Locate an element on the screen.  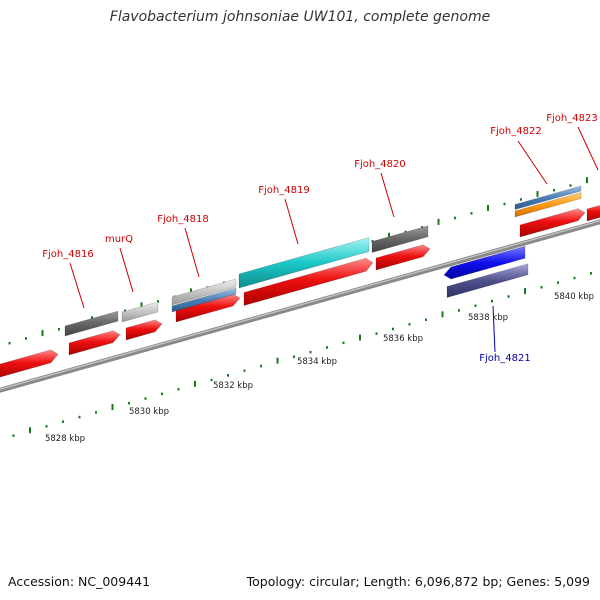
gene-label: Fjoh_4820 is located at coordinates (379, 164).